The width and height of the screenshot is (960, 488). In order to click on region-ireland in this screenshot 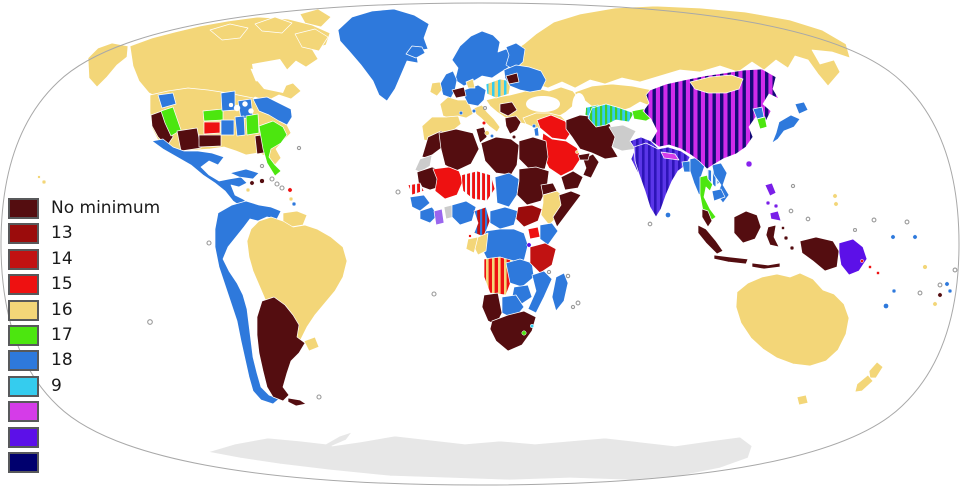, I will do `click(436, 89)`.